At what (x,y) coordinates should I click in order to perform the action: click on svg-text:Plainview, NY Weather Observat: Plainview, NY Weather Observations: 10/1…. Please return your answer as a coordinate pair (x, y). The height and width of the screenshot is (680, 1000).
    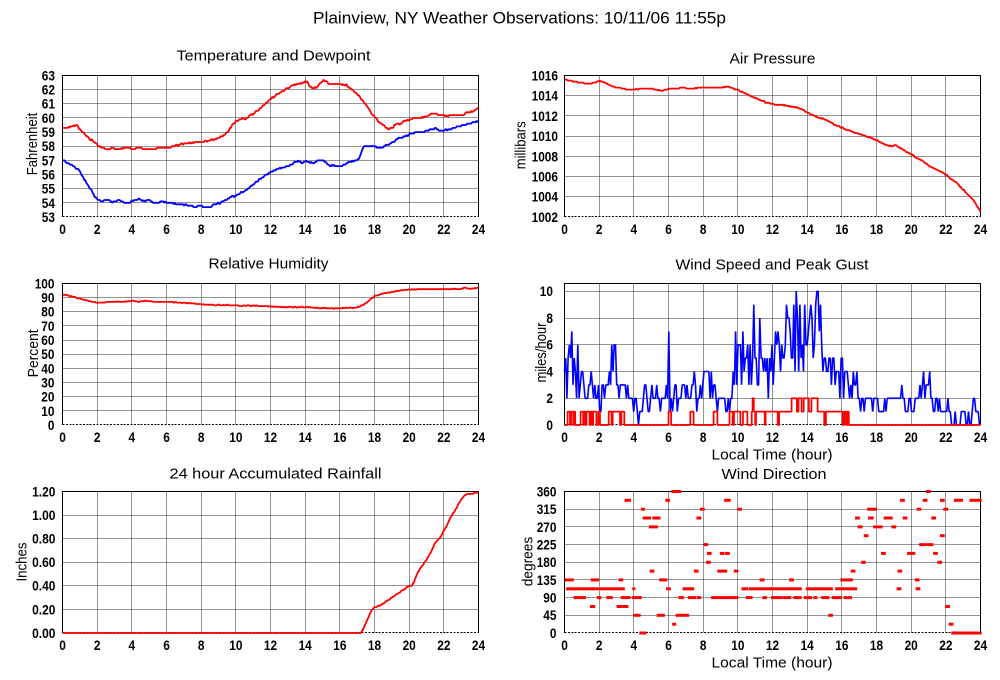
    Looking at the image, I should click on (519, 18).